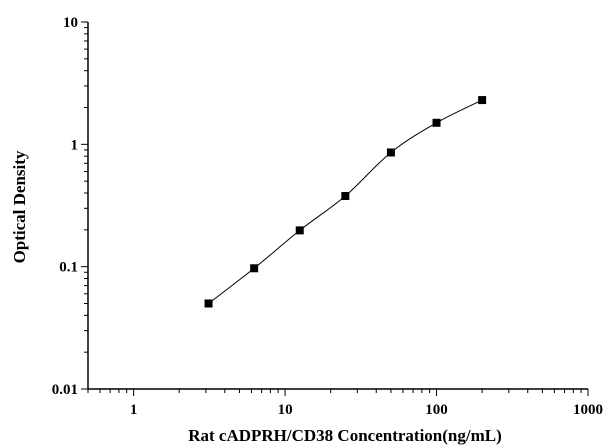 The image size is (610, 448). I want to click on x-tick-label: 100, so click(436, 410).